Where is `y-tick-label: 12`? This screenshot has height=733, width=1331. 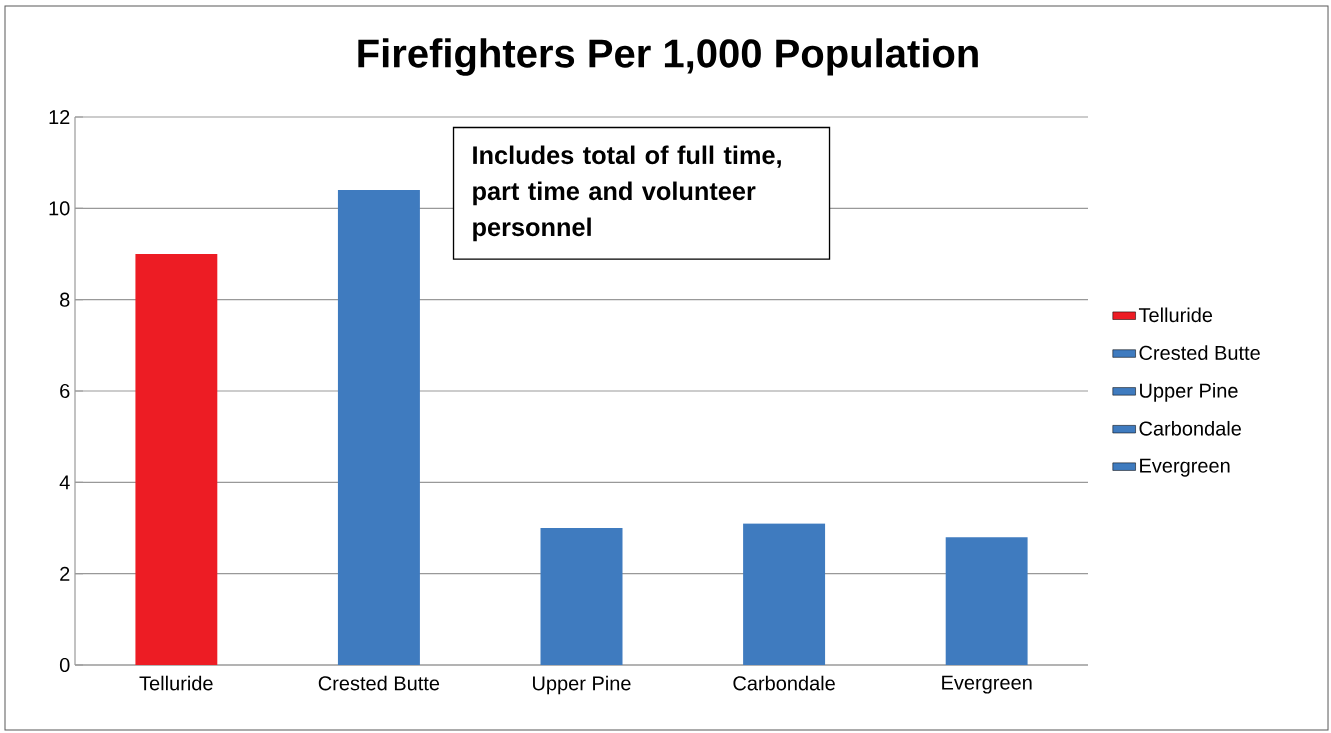
y-tick-label: 12 is located at coordinates (59, 117).